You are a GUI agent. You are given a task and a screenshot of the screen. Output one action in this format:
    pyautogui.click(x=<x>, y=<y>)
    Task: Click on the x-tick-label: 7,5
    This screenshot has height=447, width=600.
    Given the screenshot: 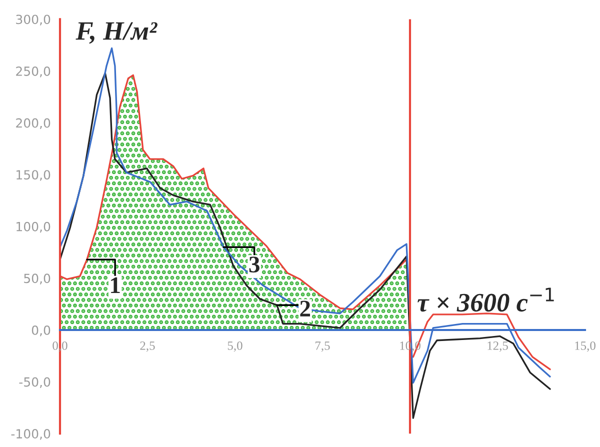 What is the action you would take?
    pyautogui.click(x=323, y=347)
    